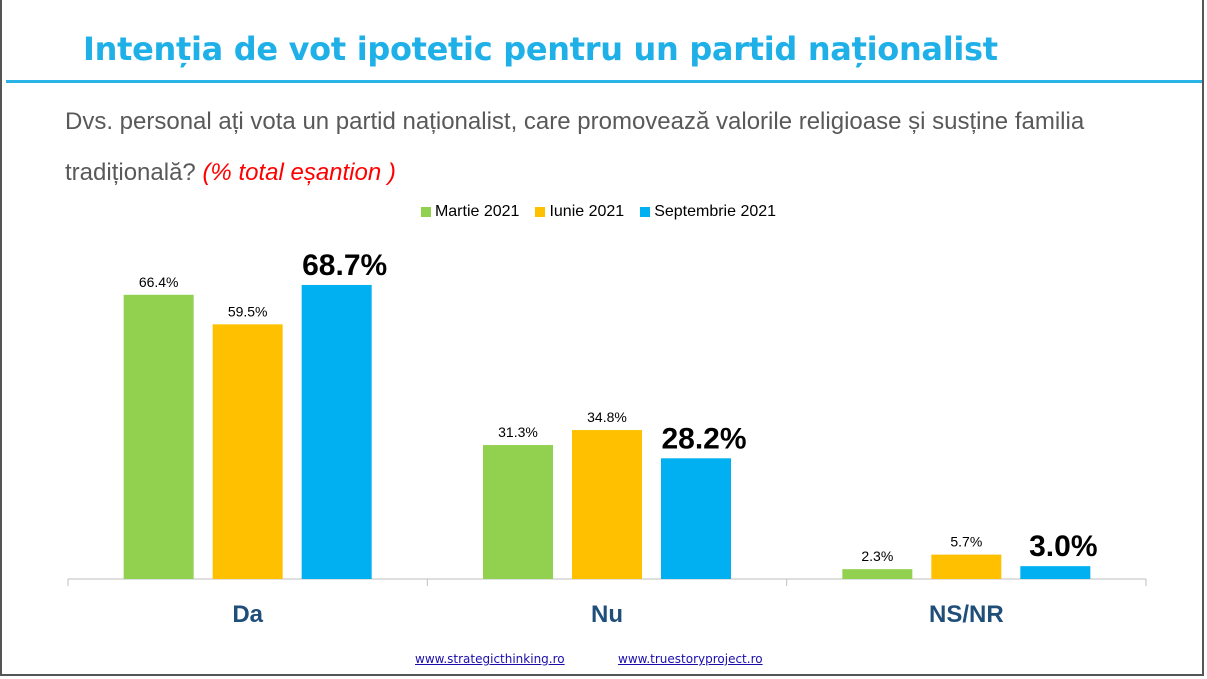 This screenshot has height=679, width=1207. Describe the element at coordinates (159, 282) in the screenshot. I see `data-label-da-martie-2021: 66.4%` at that location.